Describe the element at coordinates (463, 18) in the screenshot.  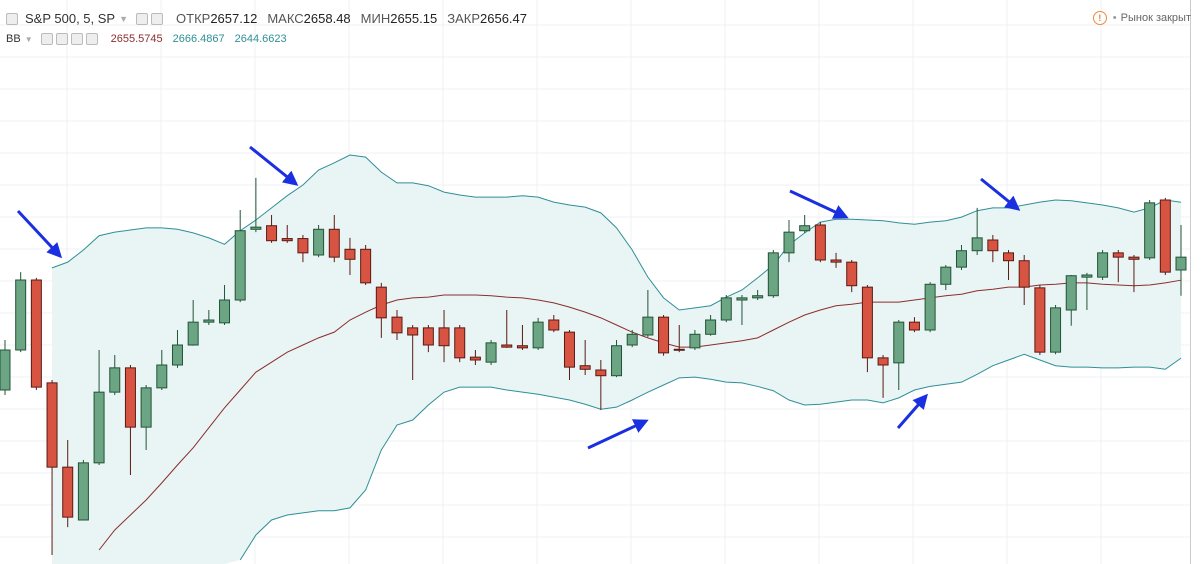
I see `field-label: ЗАКР` at that location.